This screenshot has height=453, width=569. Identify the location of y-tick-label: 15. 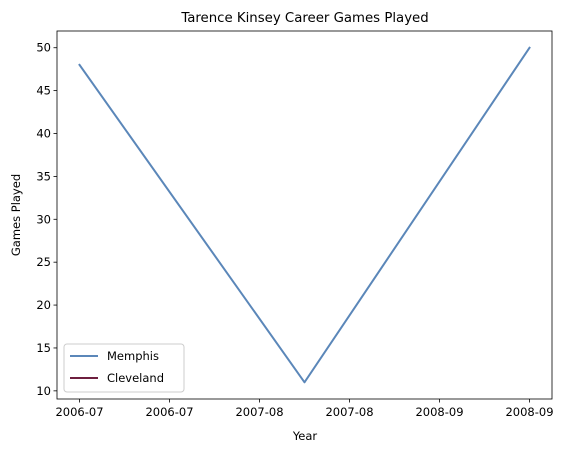
(43, 348).